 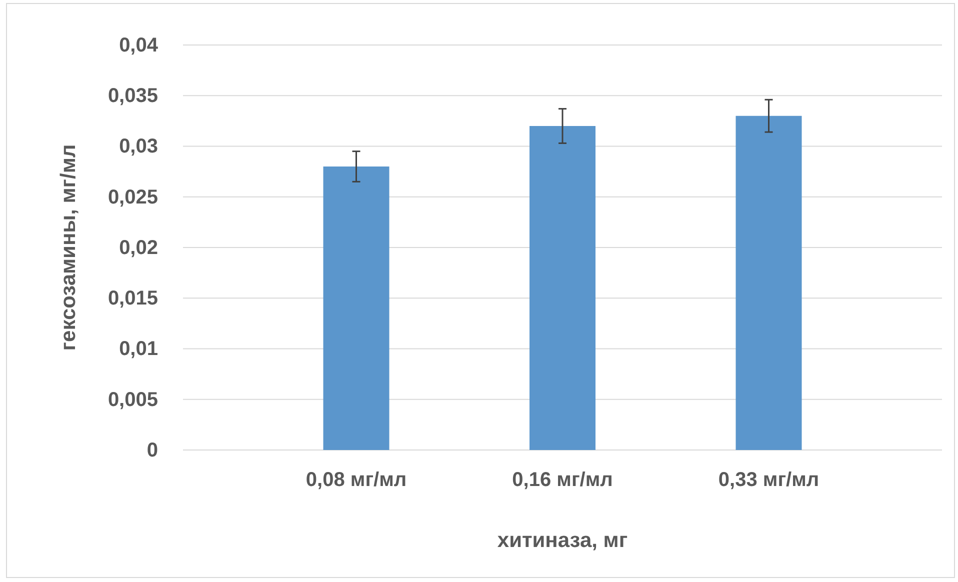 What do you see at coordinates (769, 480) in the screenshot?
I see `x-tick-label: 0,33 мг/мл` at bounding box center [769, 480].